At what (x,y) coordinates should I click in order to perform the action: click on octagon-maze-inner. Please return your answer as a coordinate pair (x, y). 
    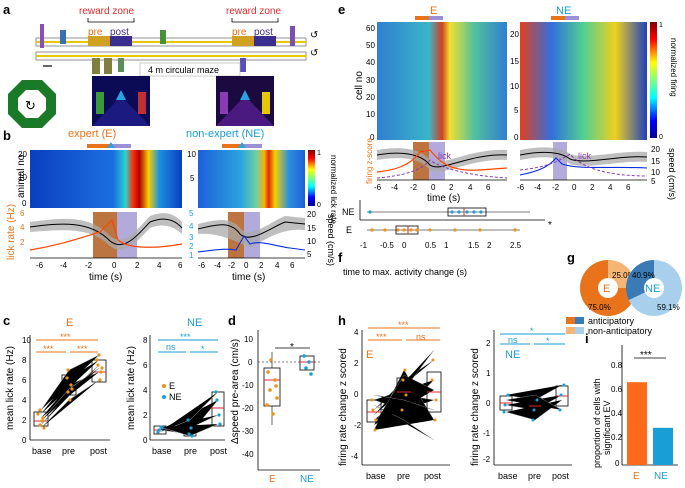
    Looking at the image, I should click on (32, 104).